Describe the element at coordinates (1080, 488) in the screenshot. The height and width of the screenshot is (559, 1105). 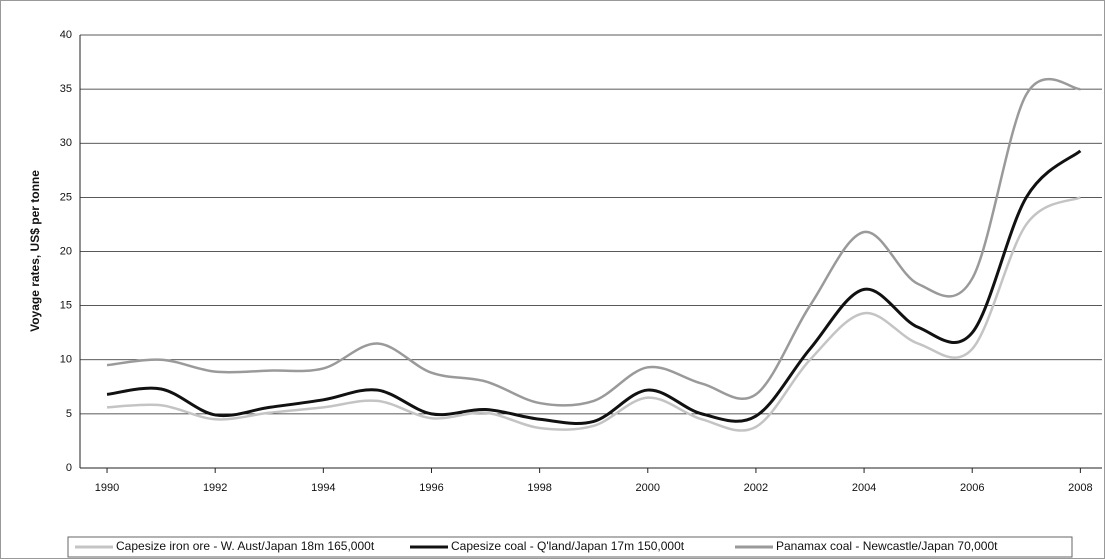
I see `x-tick-label: 2008` at that location.